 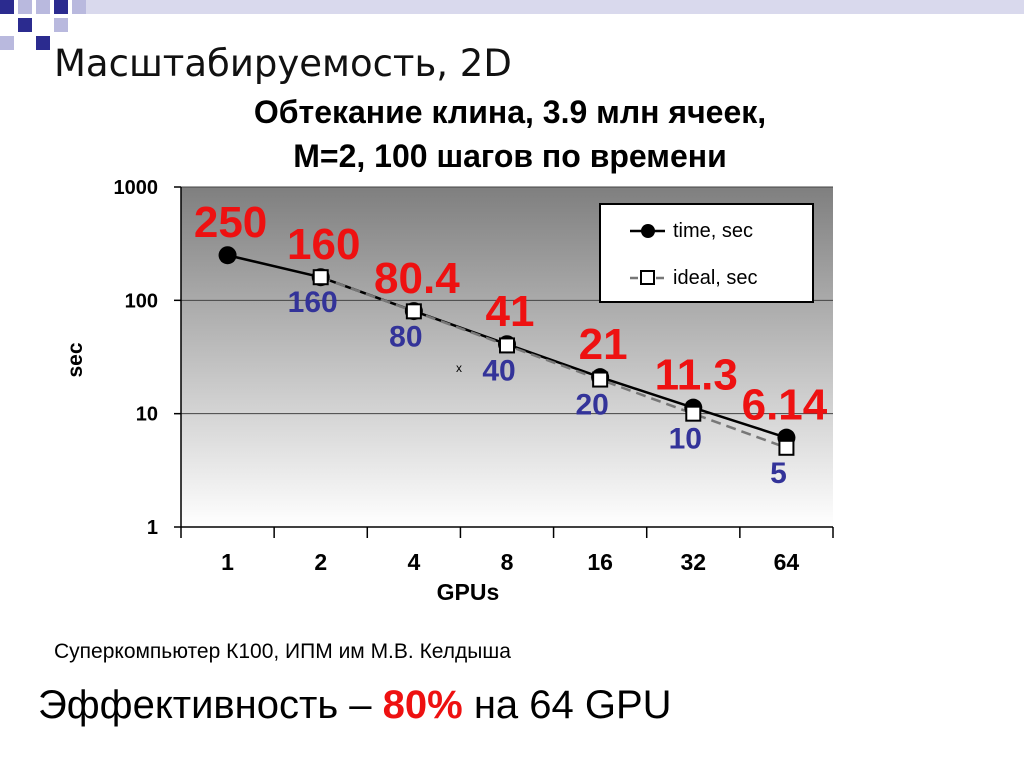 I want to click on x-tick-labels: 1 2 4 8 16 32 64, so click(x=510, y=562).